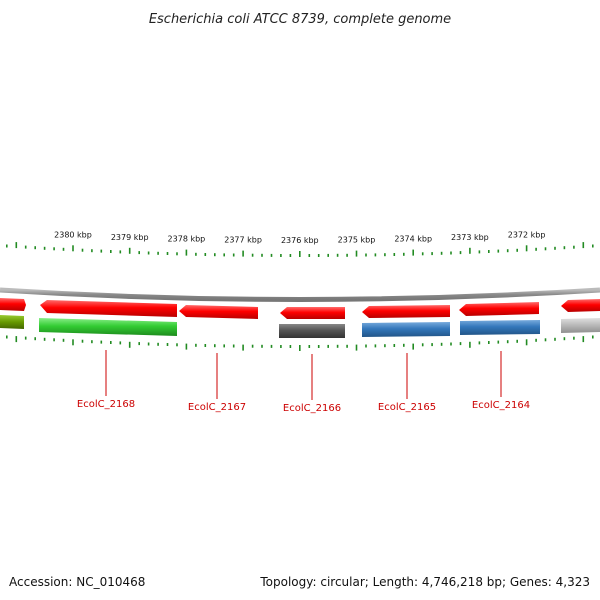  What do you see at coordinates (527, 234) in the screenshot?
I see `kbp-label: 2372 kbp` at bounding box center [527, 234].